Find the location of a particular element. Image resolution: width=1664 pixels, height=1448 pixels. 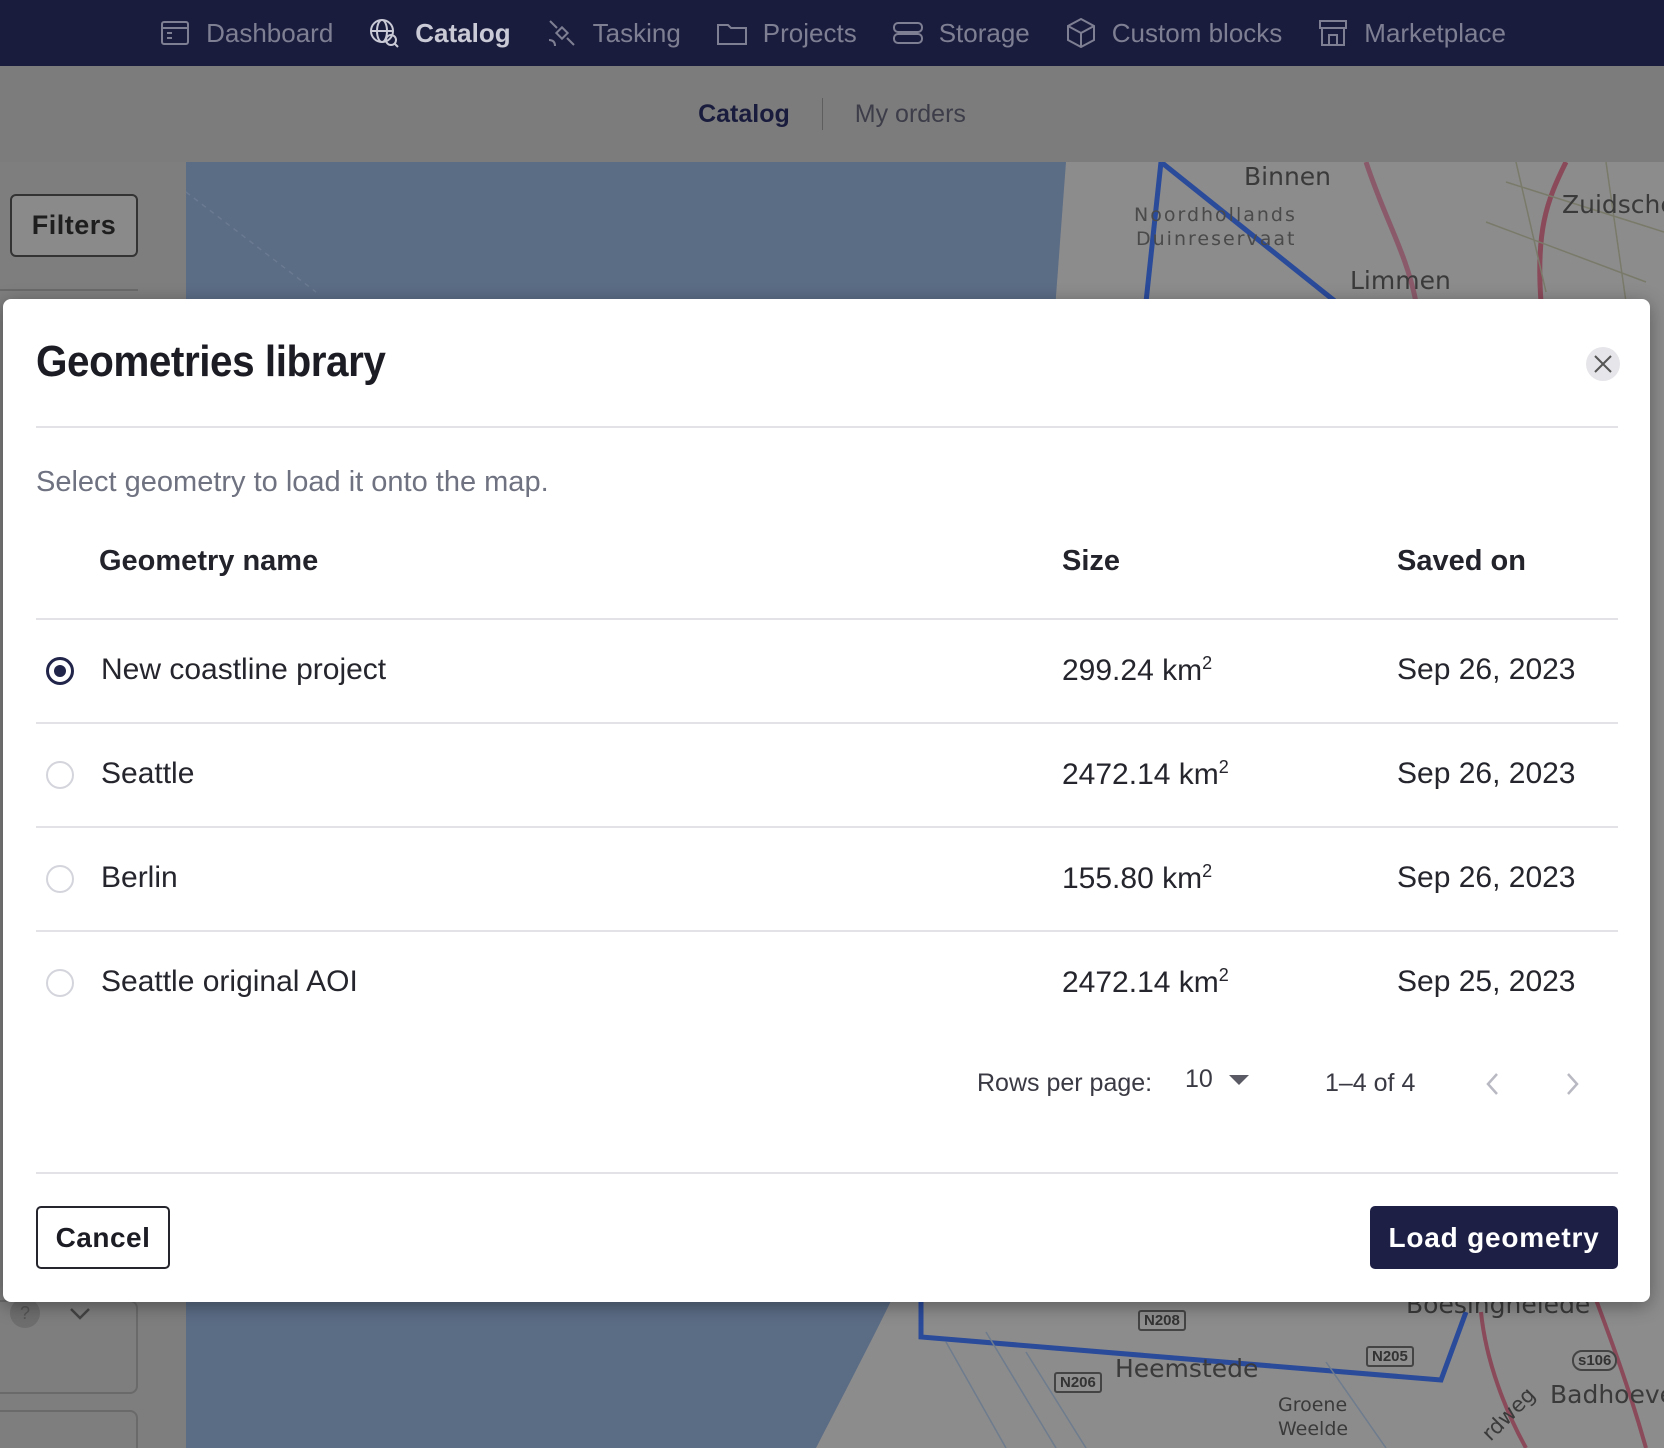

nav-label: Tasking is located at coordinates (636, 32).